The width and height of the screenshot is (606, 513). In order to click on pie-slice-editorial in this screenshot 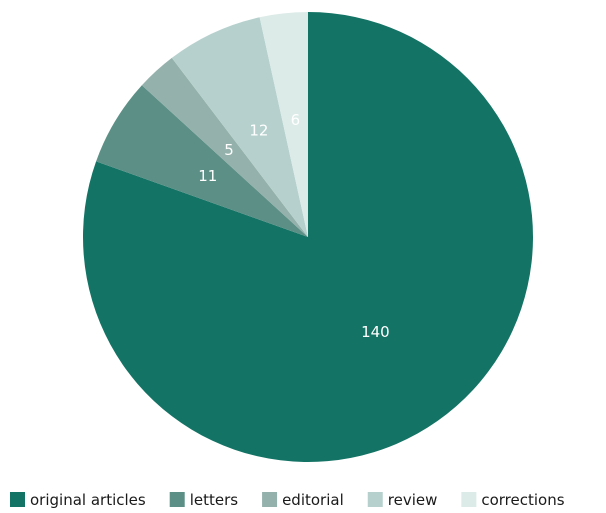, I will do `click(224, 147)`.